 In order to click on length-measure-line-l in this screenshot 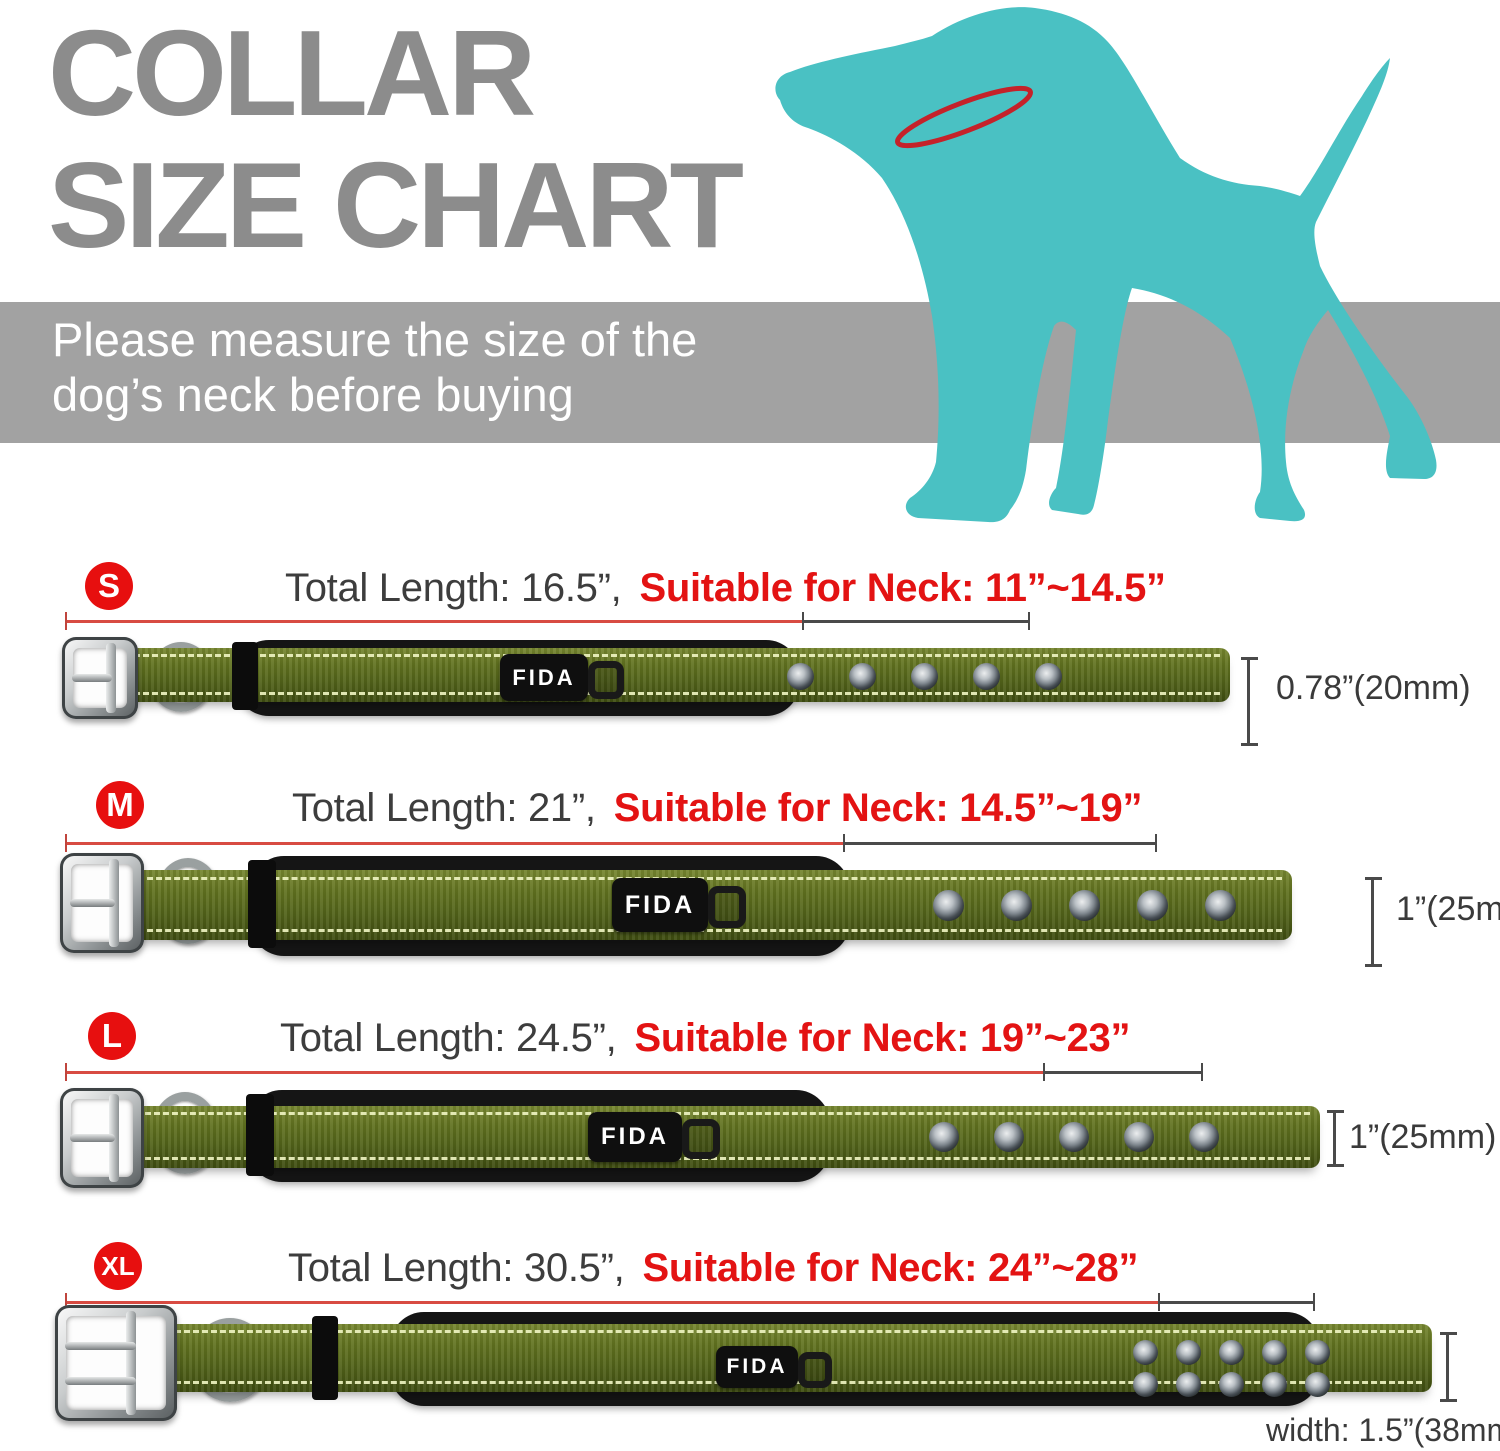, I will do `click(634, 1072)`.